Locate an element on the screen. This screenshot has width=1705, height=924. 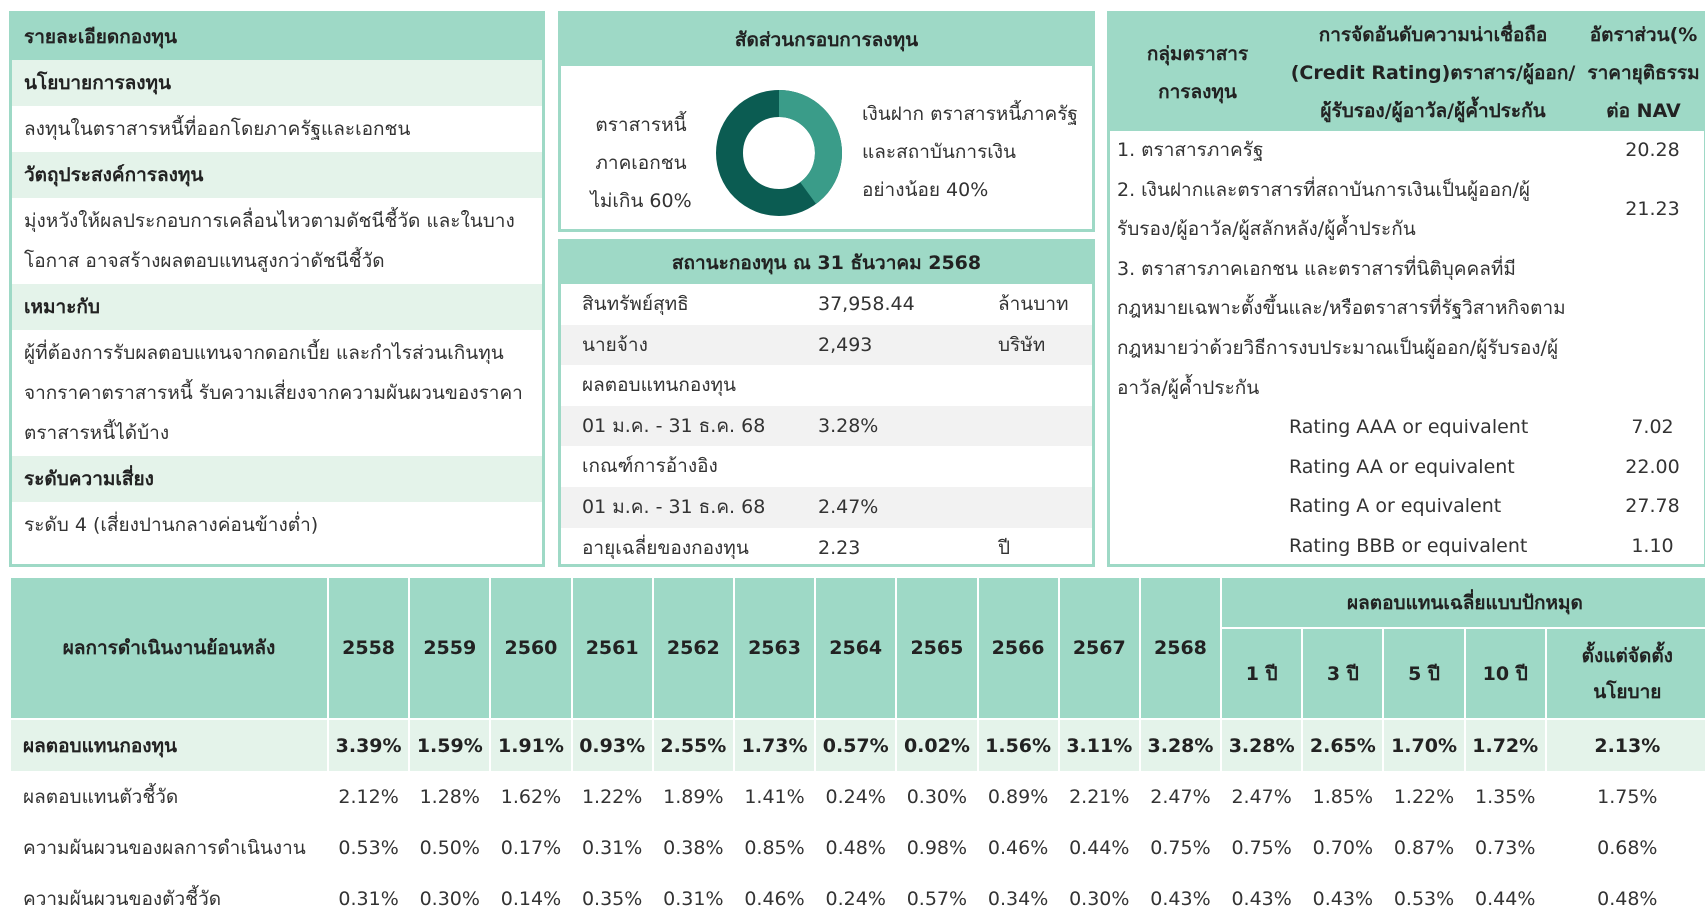
period-header: 3 ปี is located at coordinates (1343, 674).